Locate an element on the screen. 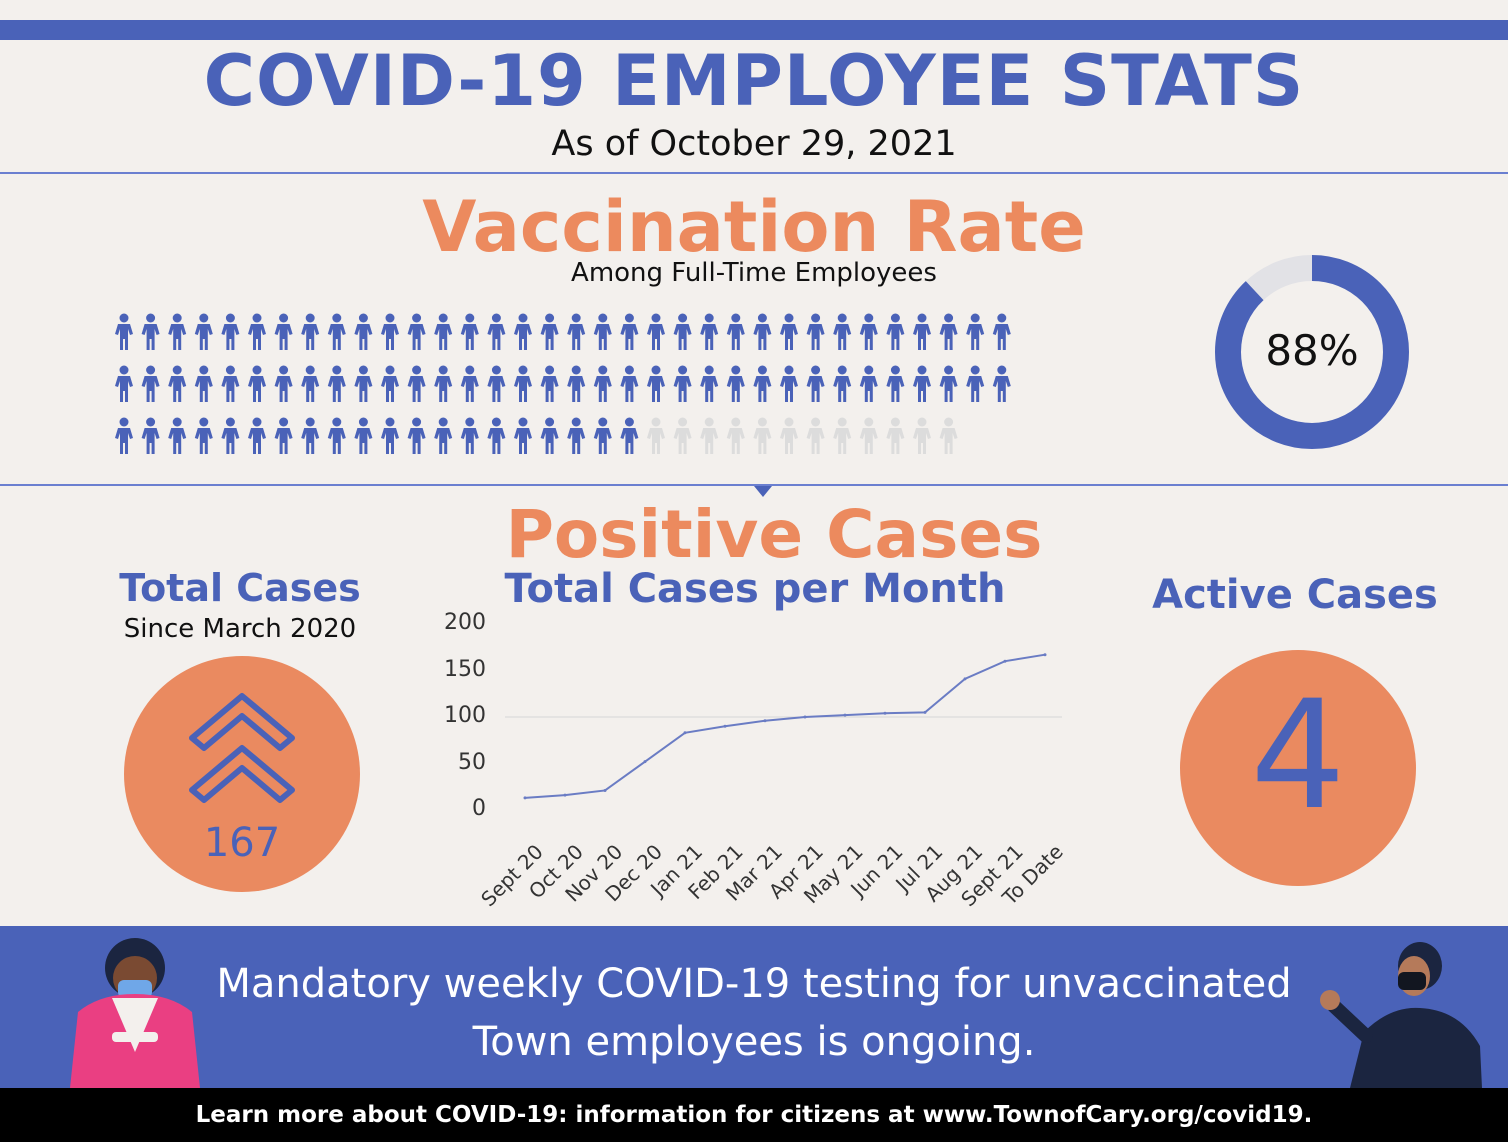 Image resolution: width=1508 pixels, height=1142 pixels. testing-message-line: Town employees is ongoing. is located at coordinates (754, 1042).